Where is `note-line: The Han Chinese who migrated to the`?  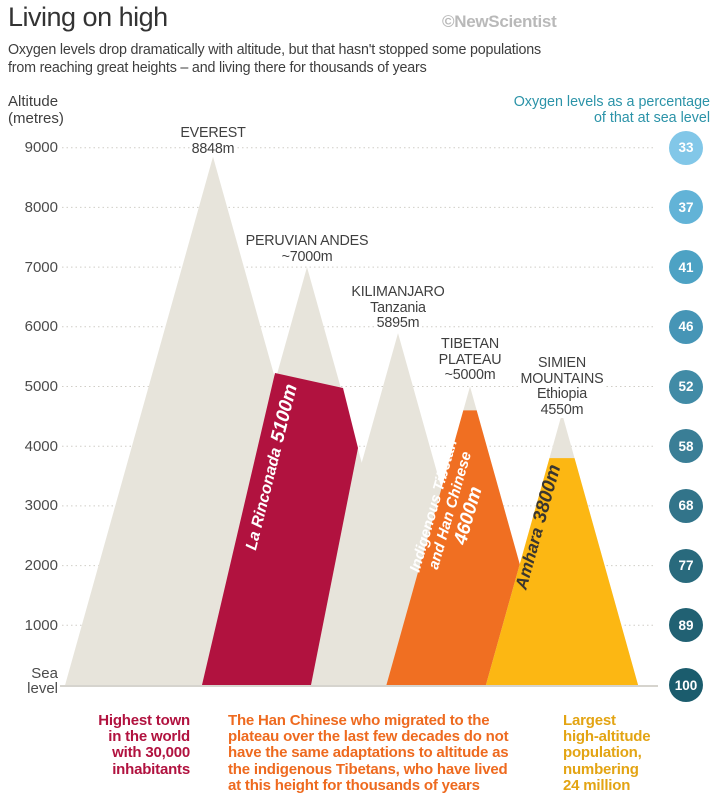 note-line: The Han Chinese who migrated to the is located at coordinates (359, 720).